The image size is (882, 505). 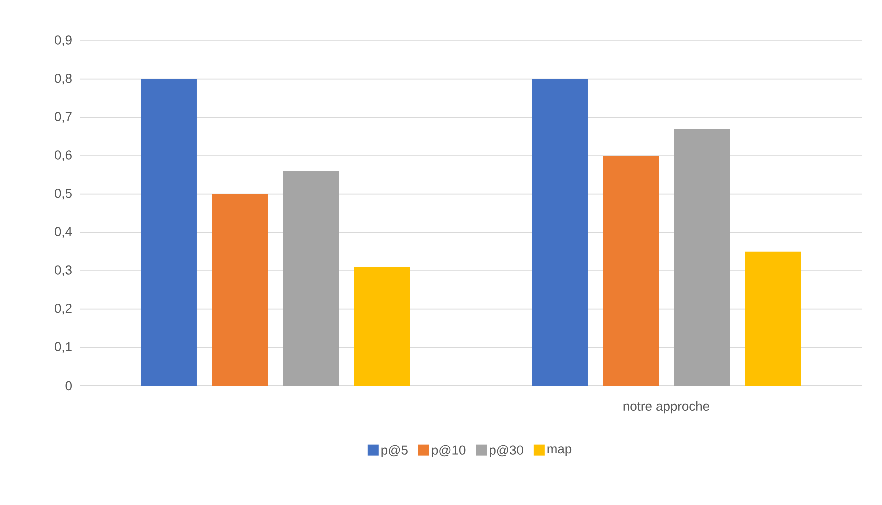 What do you see at coordinates (63, 232) in the screenshot?
I see `y-tick-label: 0,4` at bounding box center [63, 232].